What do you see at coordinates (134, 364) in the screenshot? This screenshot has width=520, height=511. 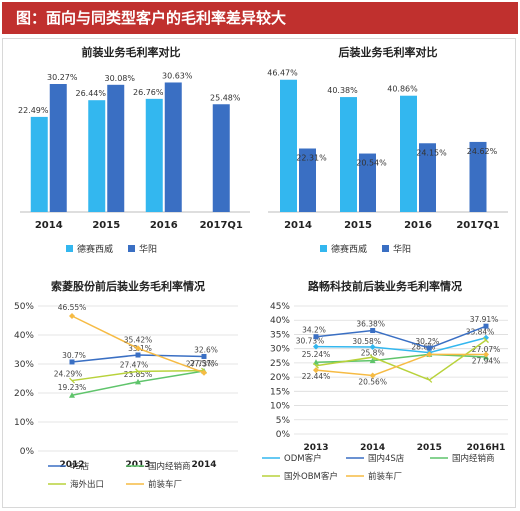 I see `data-label: 27.47%` at bounding box center [134, 364].